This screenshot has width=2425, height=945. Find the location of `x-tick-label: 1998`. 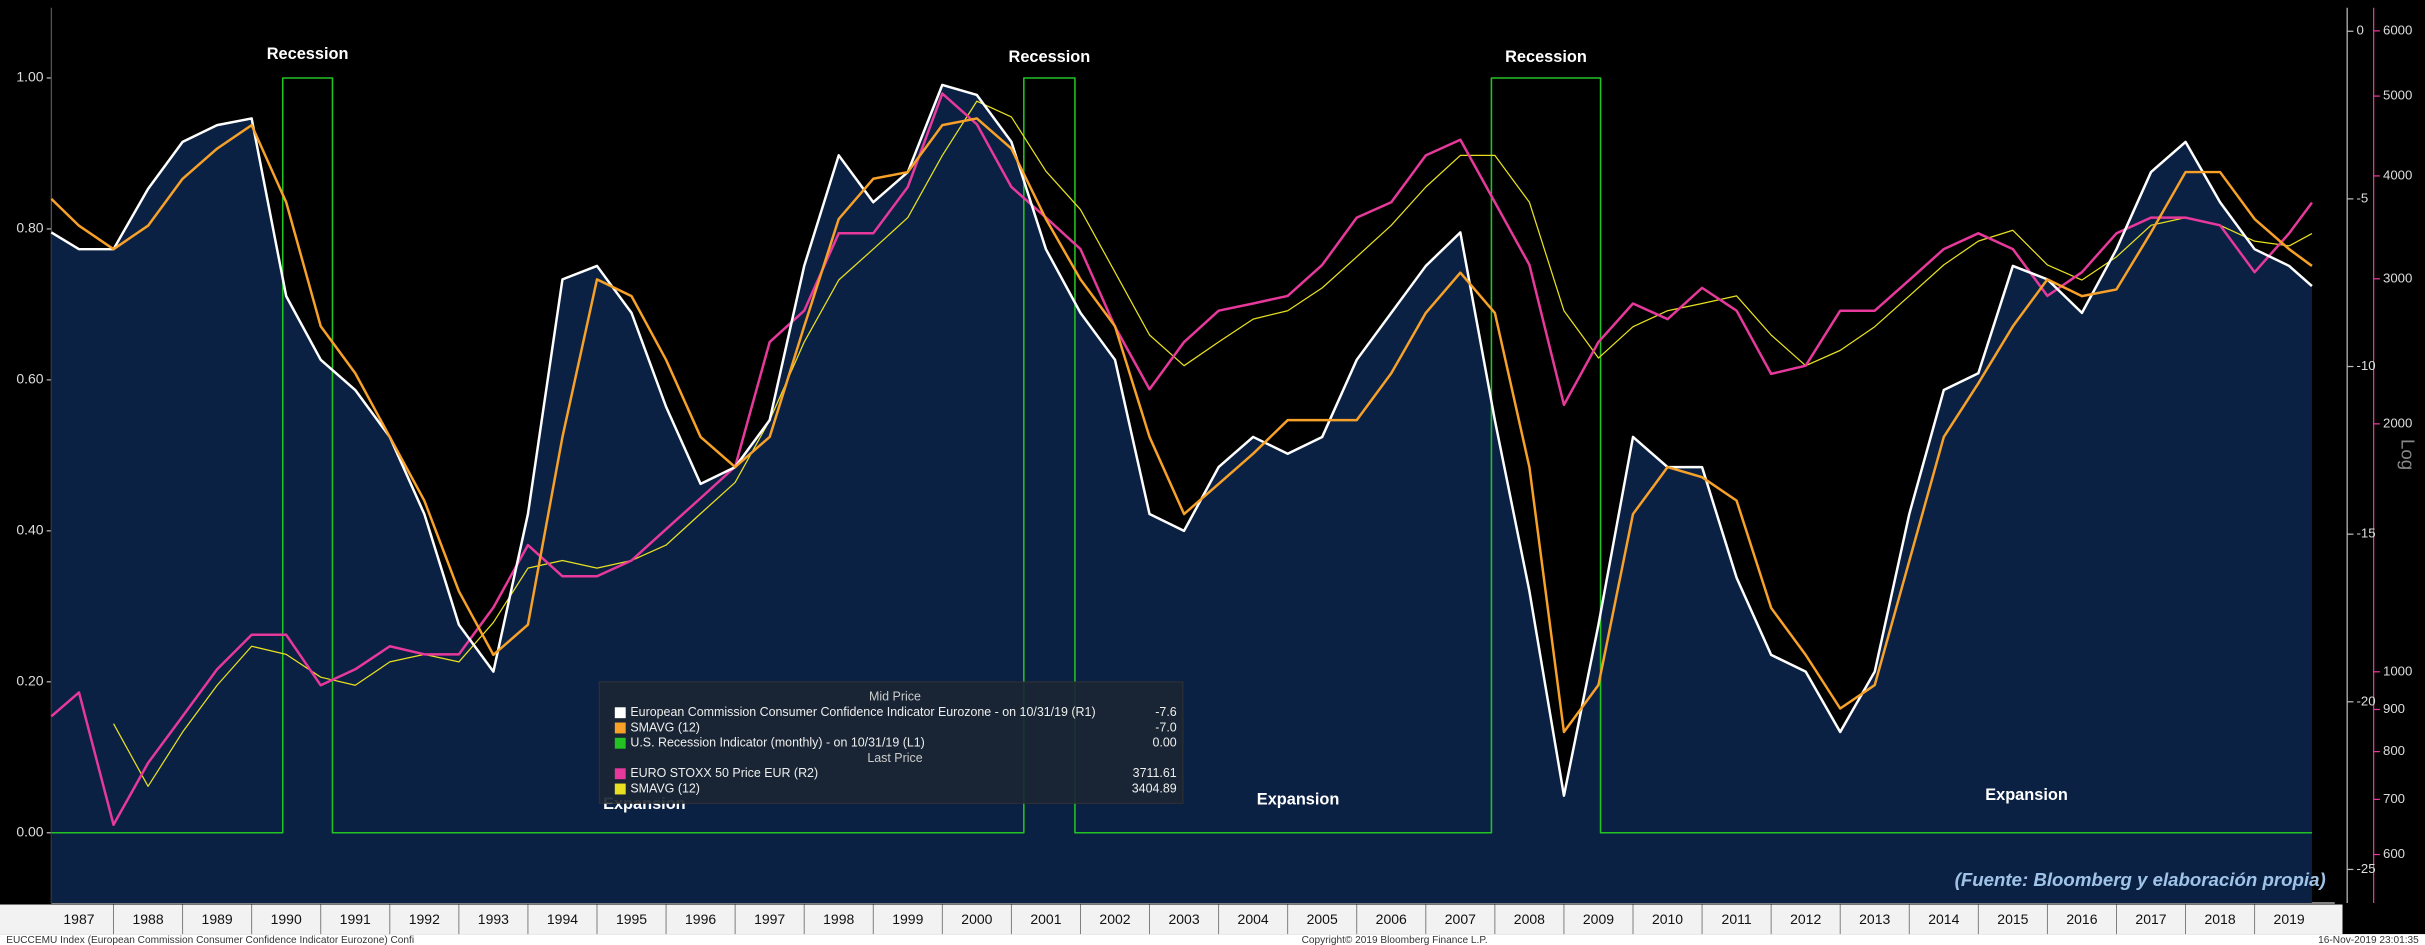

x-tick-label: 1998 is located at coordinates (838, 919).